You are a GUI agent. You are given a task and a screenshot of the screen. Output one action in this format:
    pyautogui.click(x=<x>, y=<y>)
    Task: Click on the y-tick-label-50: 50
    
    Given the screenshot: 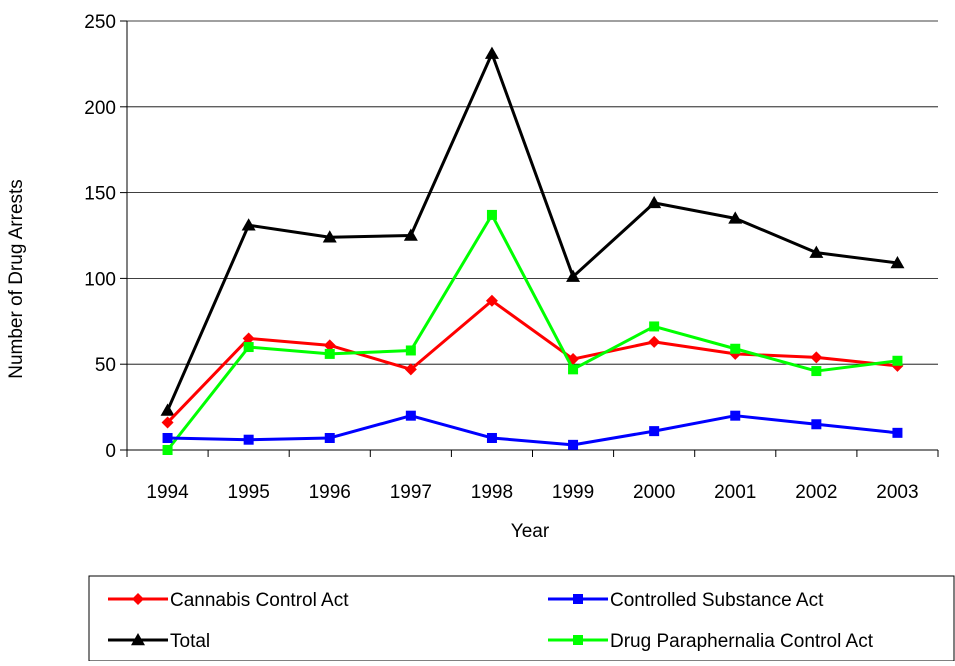 What is the action you would take?
    pyautogui.click(x=105, y=365)
    